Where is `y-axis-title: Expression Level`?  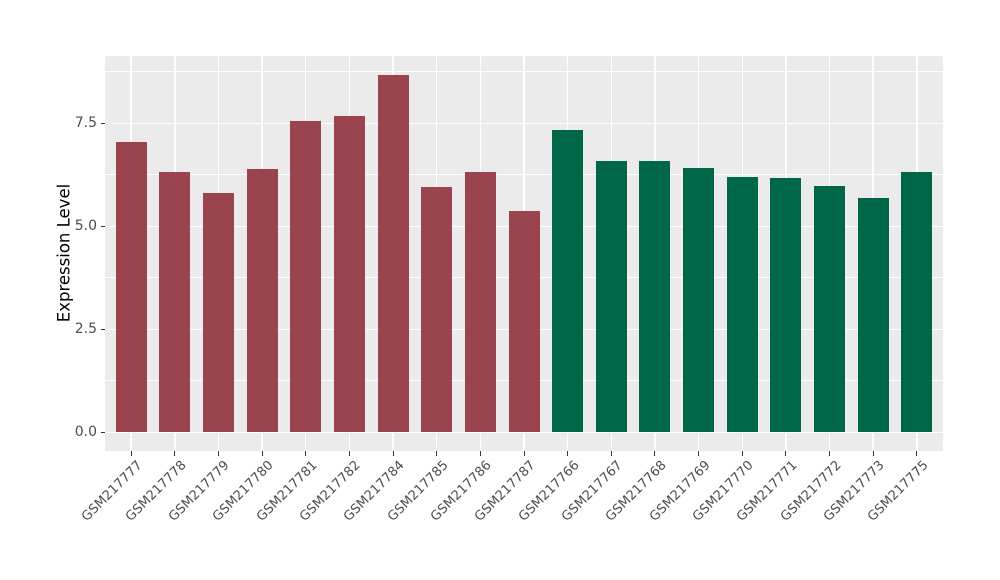 y-axis-title: Expression Level is located at coordinates (64, 253).